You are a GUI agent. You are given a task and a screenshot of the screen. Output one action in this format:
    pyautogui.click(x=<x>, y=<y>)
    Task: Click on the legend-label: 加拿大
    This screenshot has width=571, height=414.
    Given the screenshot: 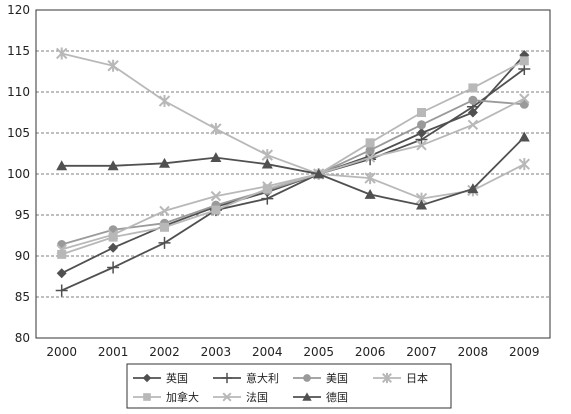 What is the action you would take?
    pyautogui.click(x=182, y=397)
    